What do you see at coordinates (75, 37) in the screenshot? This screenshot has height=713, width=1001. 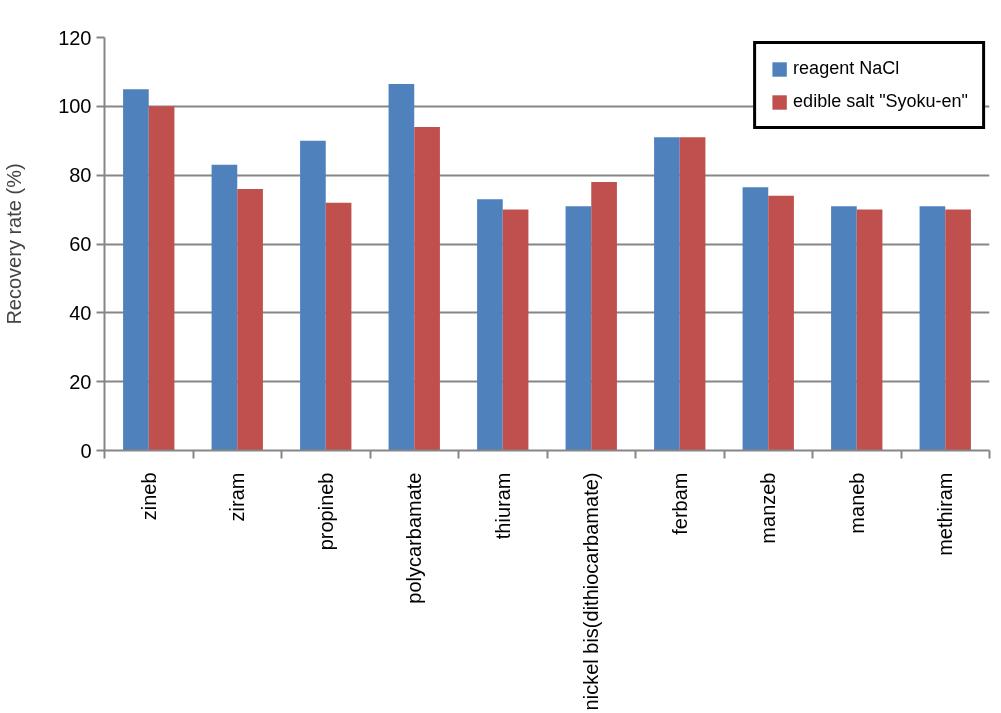 I see `y-tick-label: 120` at bounding box center [75, 37].